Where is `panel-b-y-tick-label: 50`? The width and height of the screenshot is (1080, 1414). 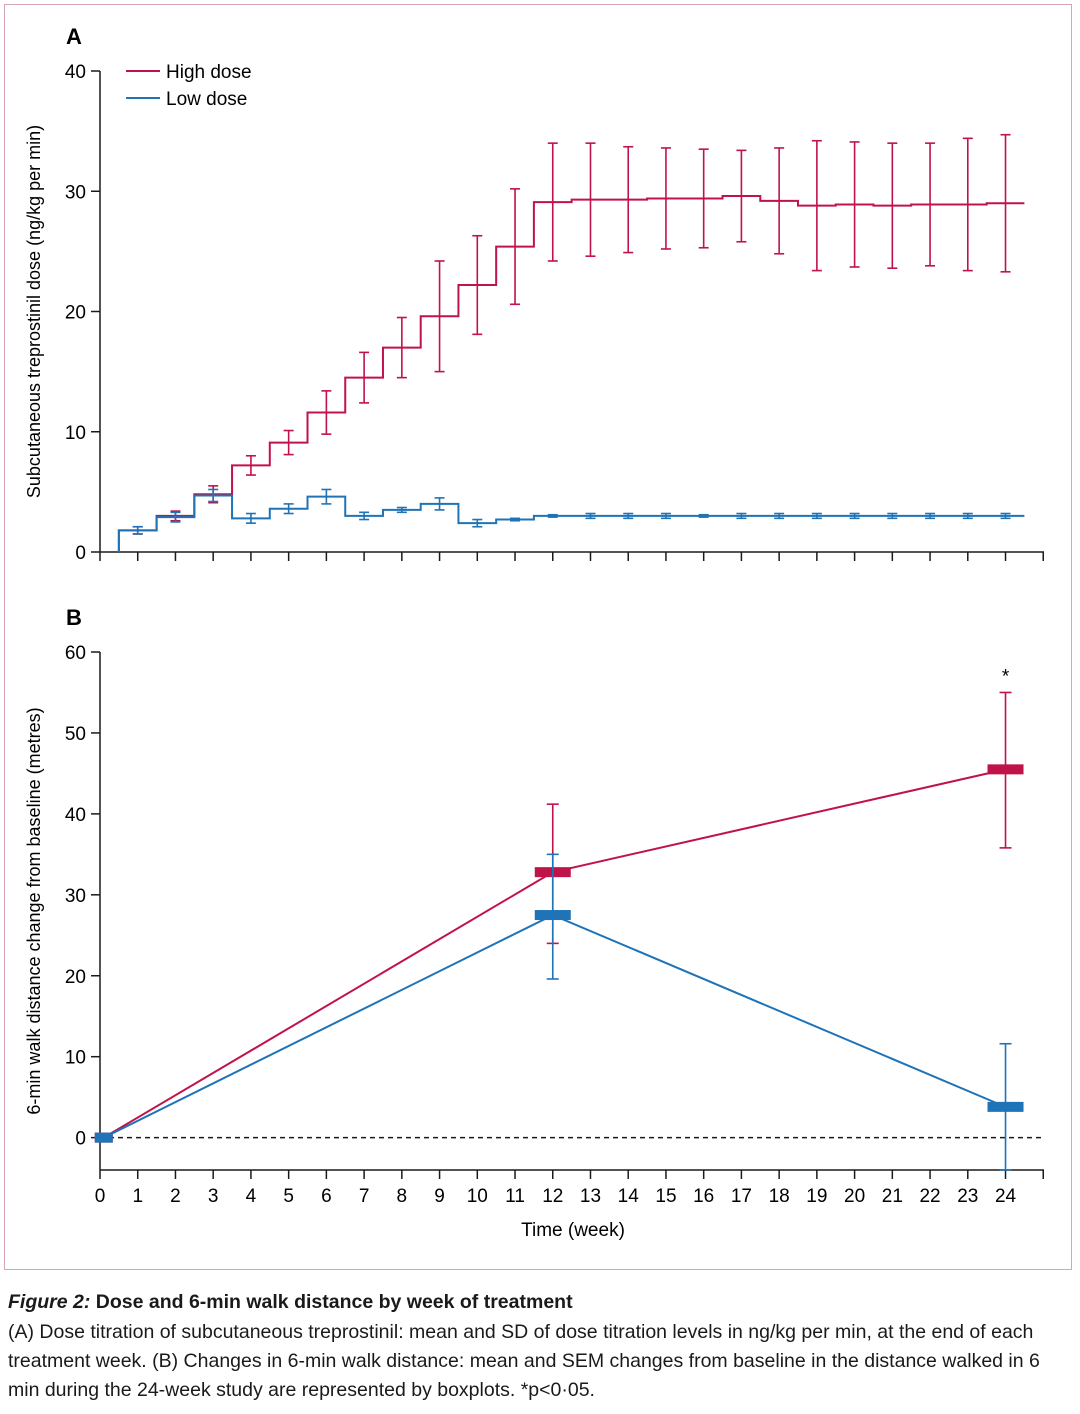 panel-b-y-tick-label: 50 is located at coordinates (75, 734).